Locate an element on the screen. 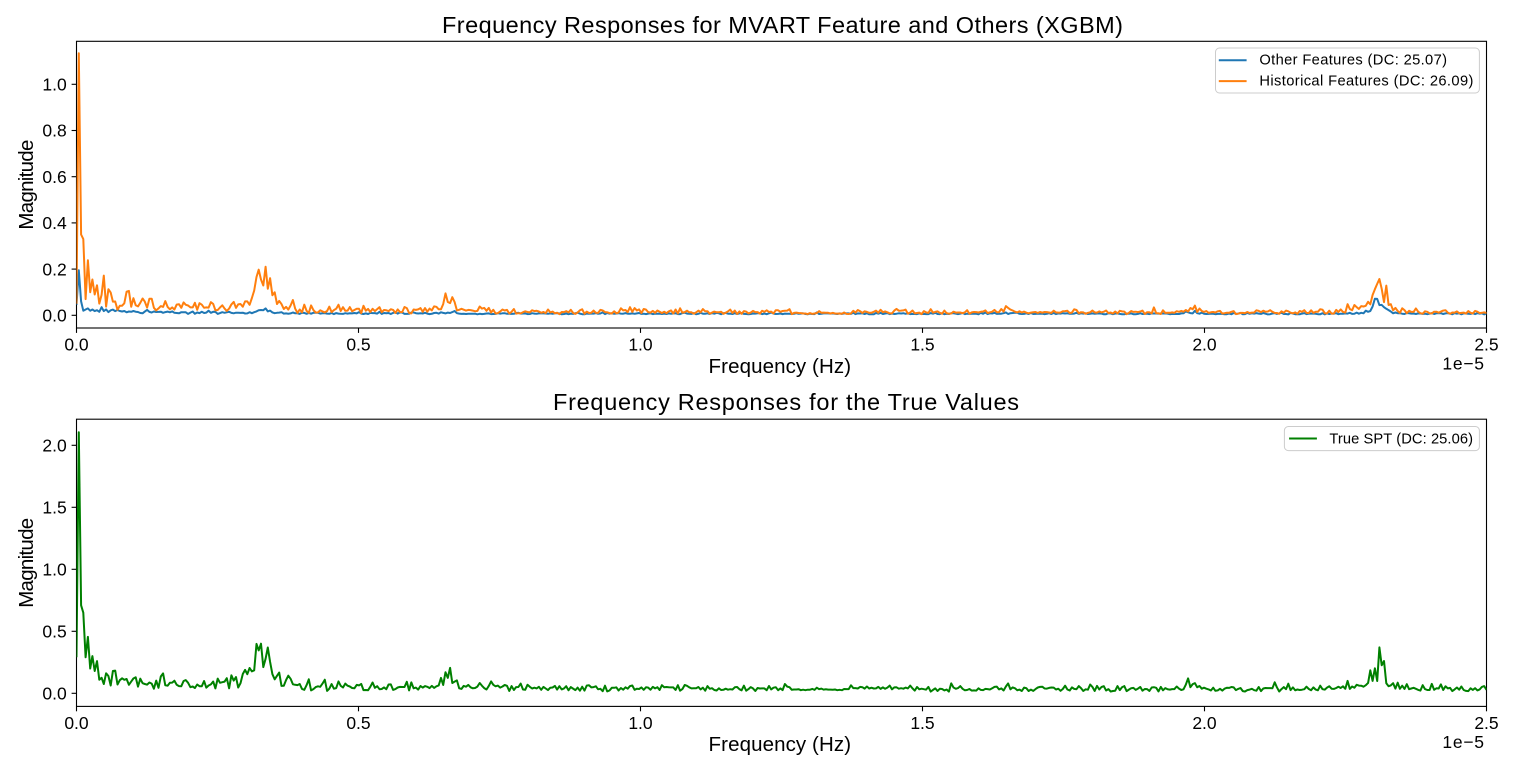  svg-text: True SPT (DC: 25.06) is located at coordinates (1401, 439).